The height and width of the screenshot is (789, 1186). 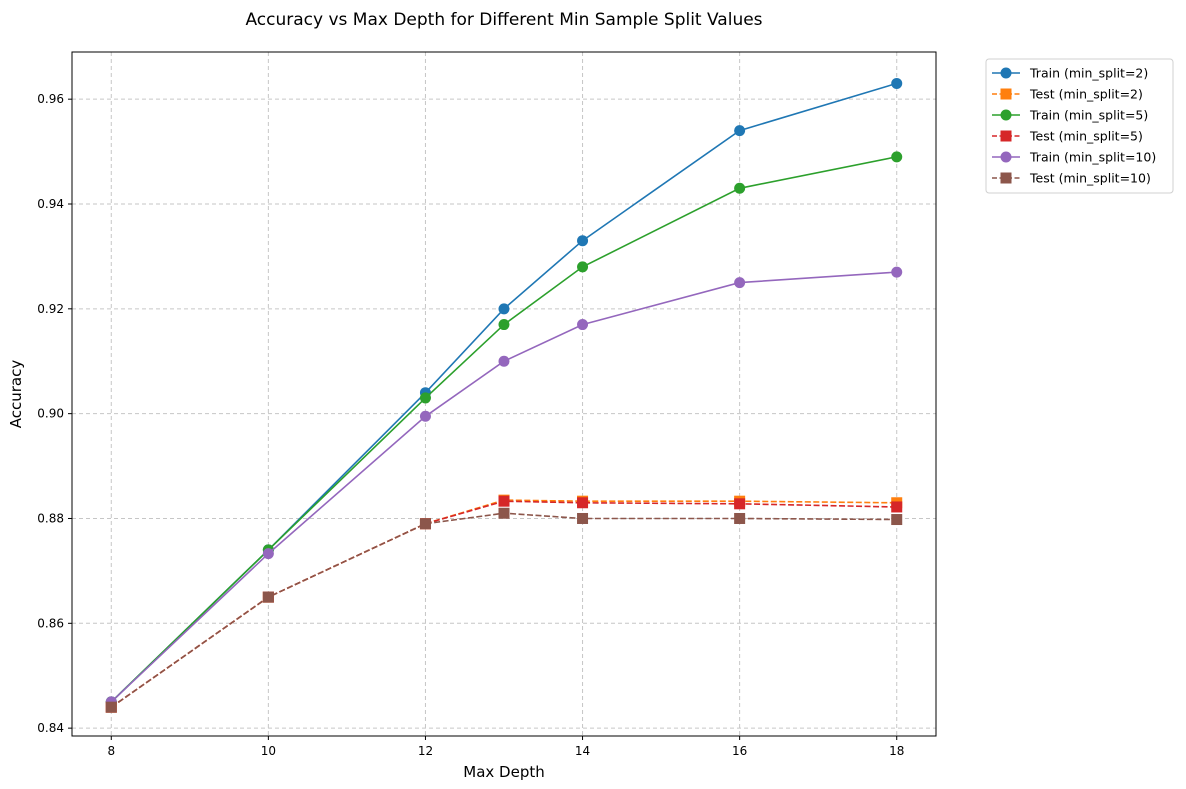 I want to click on x-tick-label: 8, so click(x=111, y=751).